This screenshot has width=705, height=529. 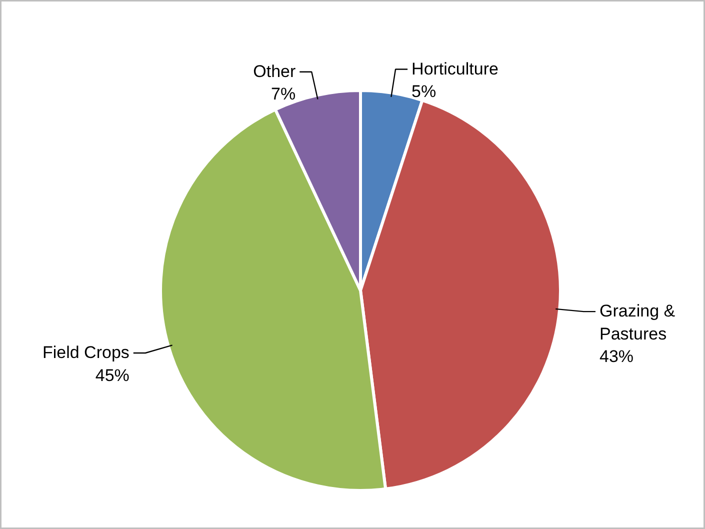 I want to click on data-label: 5%, so click(x=424, y=92).